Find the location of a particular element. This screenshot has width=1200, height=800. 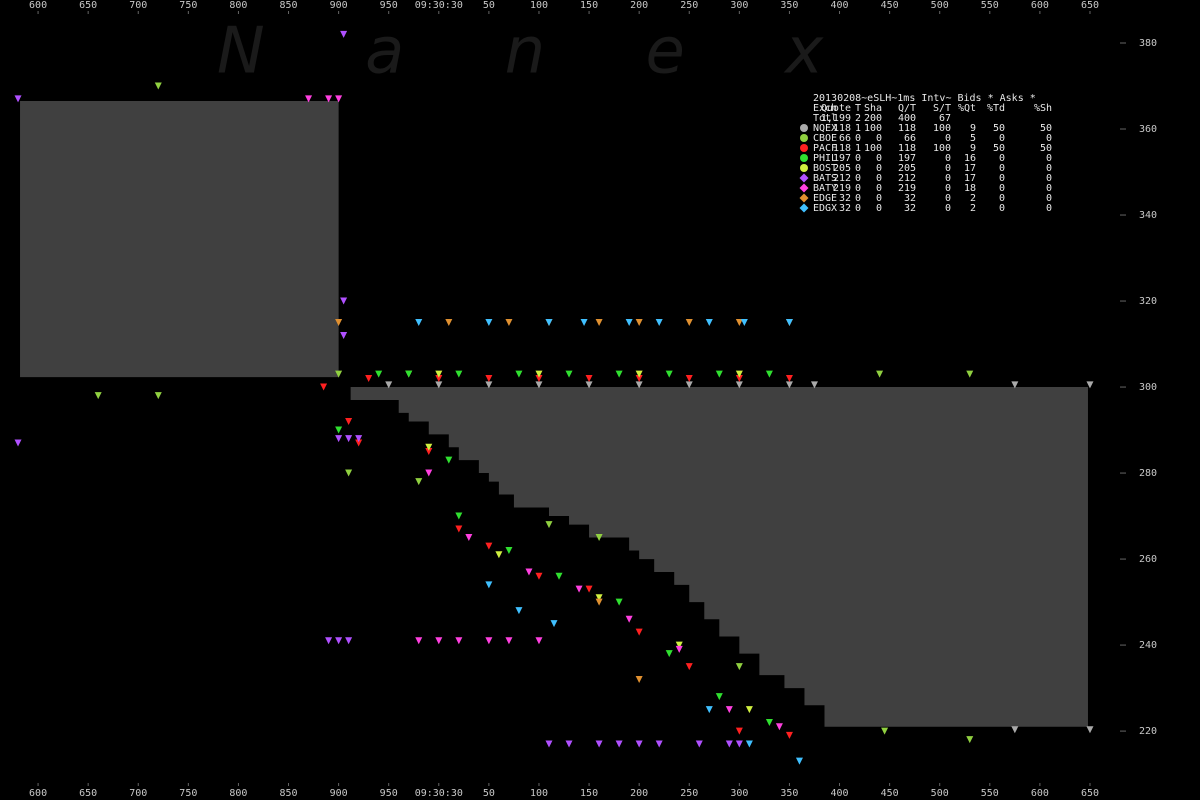

x-tick-label-bottom: 900 is located at coordinates (339, 793).